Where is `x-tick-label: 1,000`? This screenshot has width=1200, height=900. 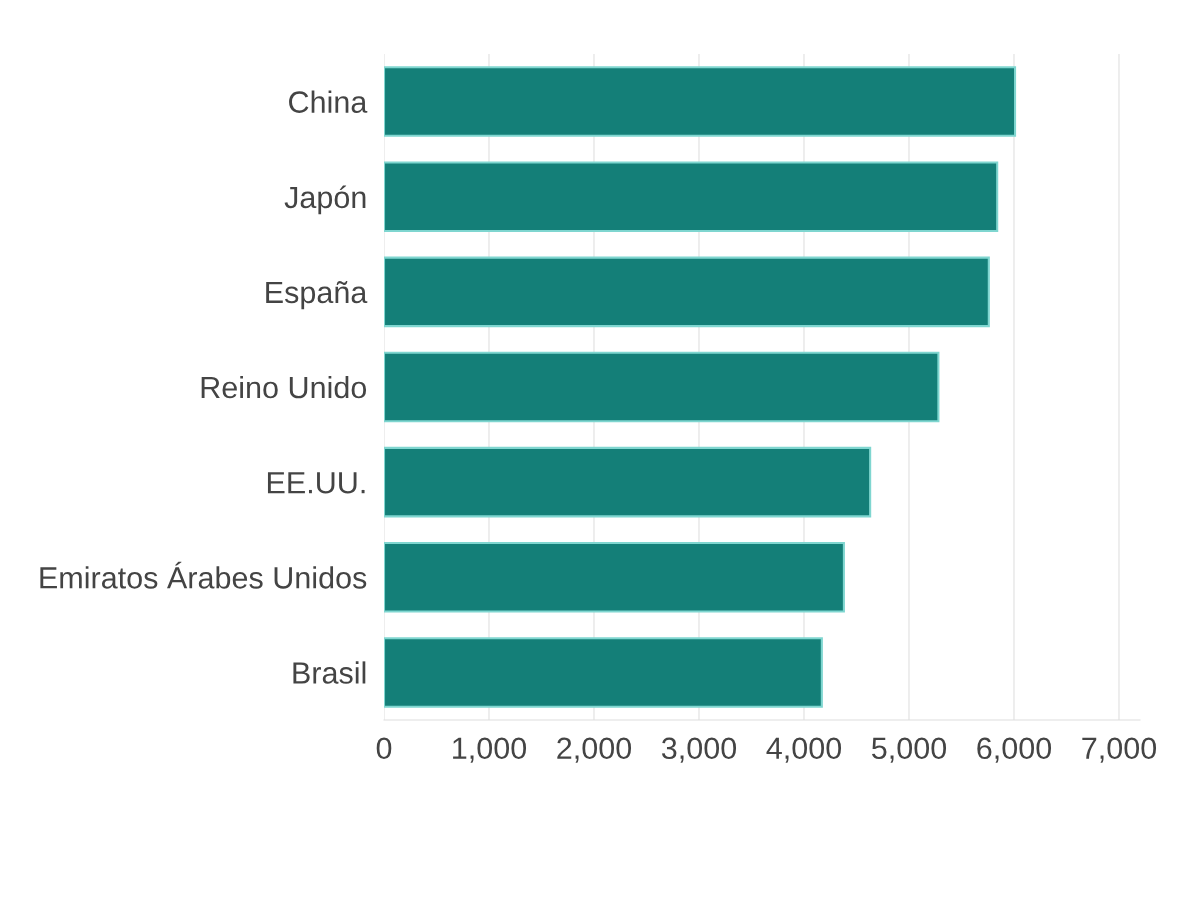
x-tick-label: 1,000 is located at coordinates (490, 750).